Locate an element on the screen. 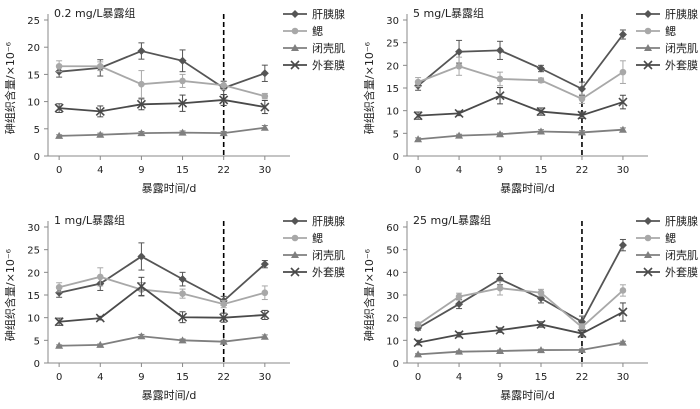 Image resolution: width=700 pixels, height=409 pixels. x-tick-label: 0 is located at coordinates (59, 170).